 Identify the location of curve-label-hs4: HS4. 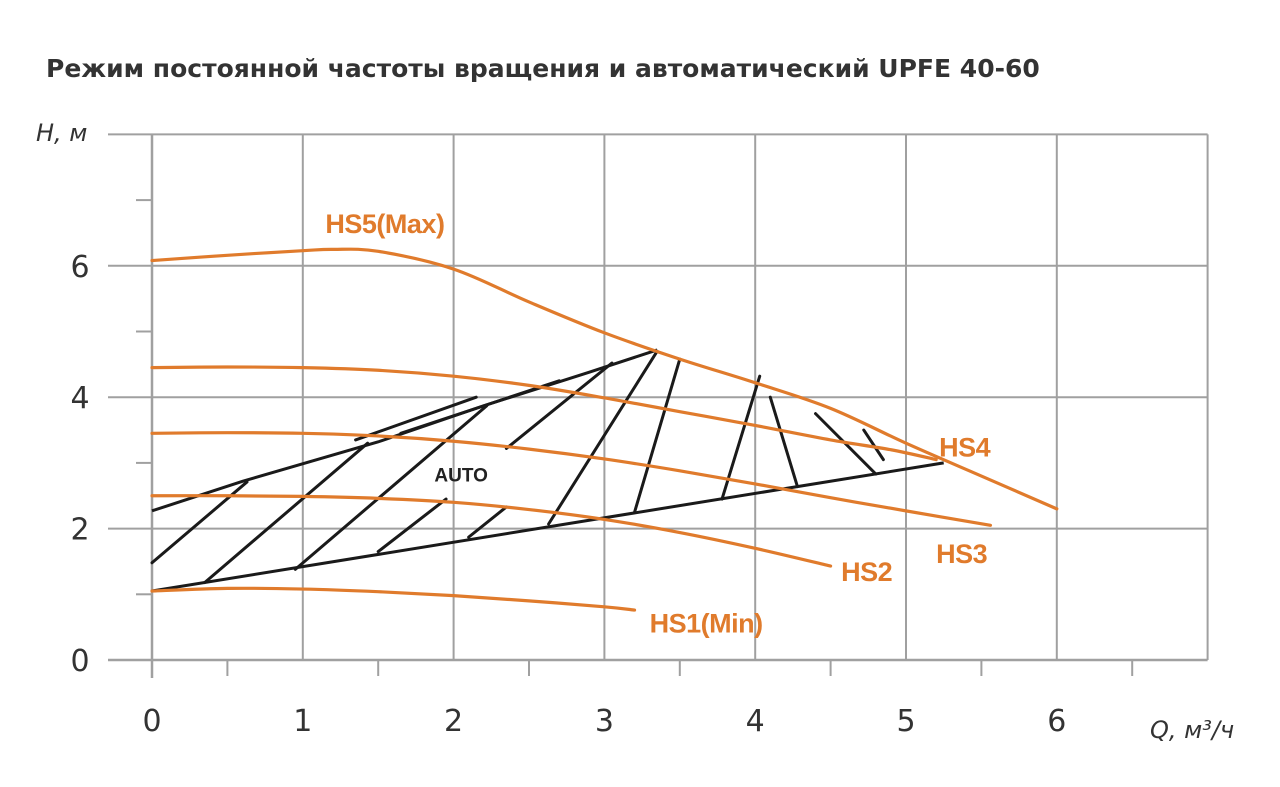
(965, 447).